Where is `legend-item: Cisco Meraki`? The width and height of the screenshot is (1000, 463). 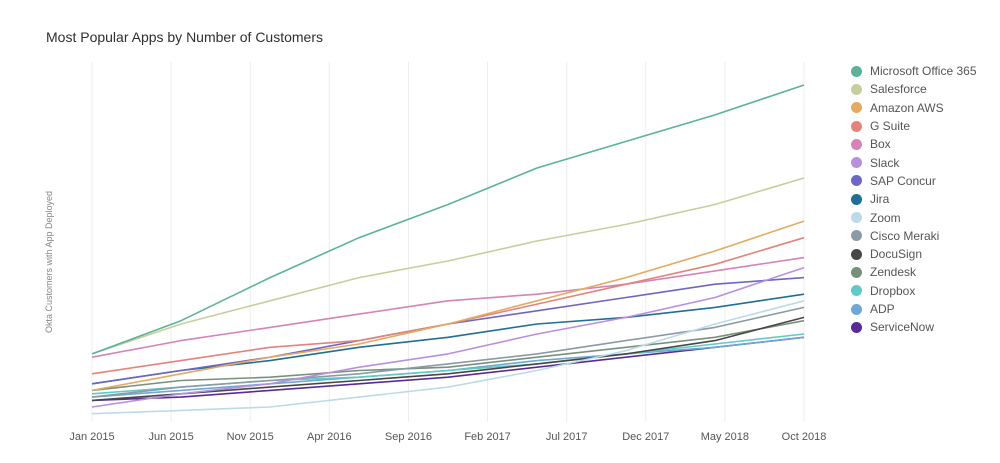
legend-item: Cisco Meraki is located at coordinates (914, 236).